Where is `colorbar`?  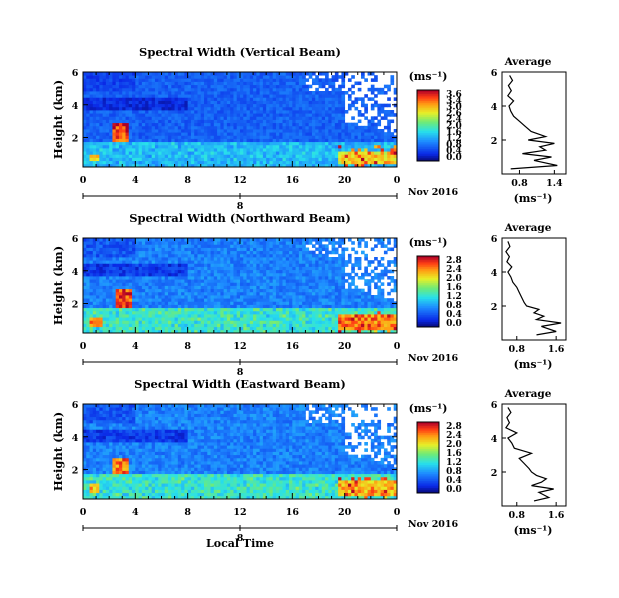 colorbar is located at coordinates (428, 126).